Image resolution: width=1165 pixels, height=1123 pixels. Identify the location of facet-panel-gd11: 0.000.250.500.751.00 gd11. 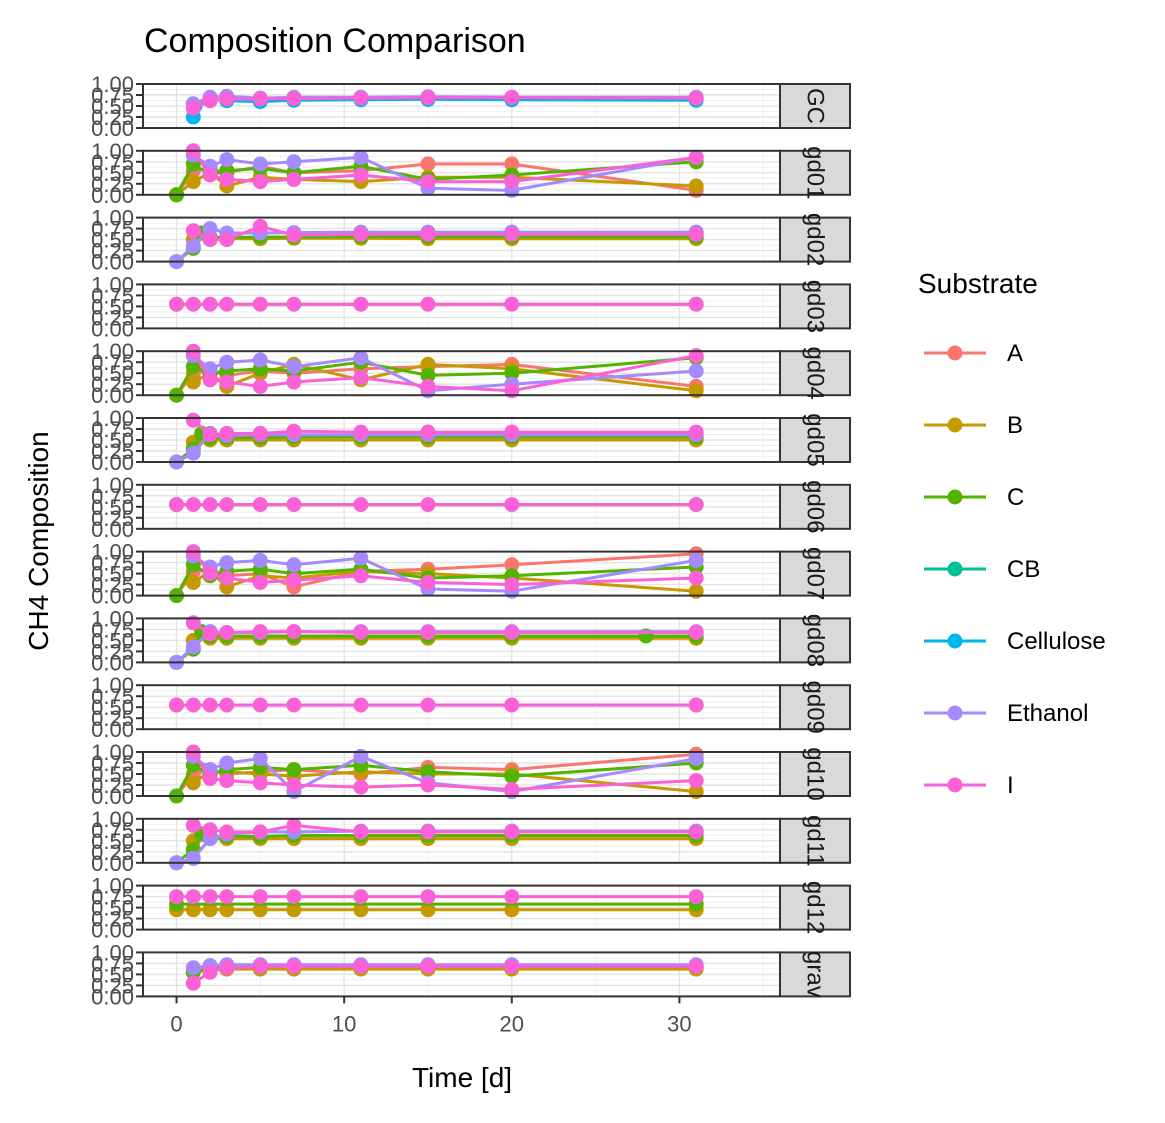
(471, 841).